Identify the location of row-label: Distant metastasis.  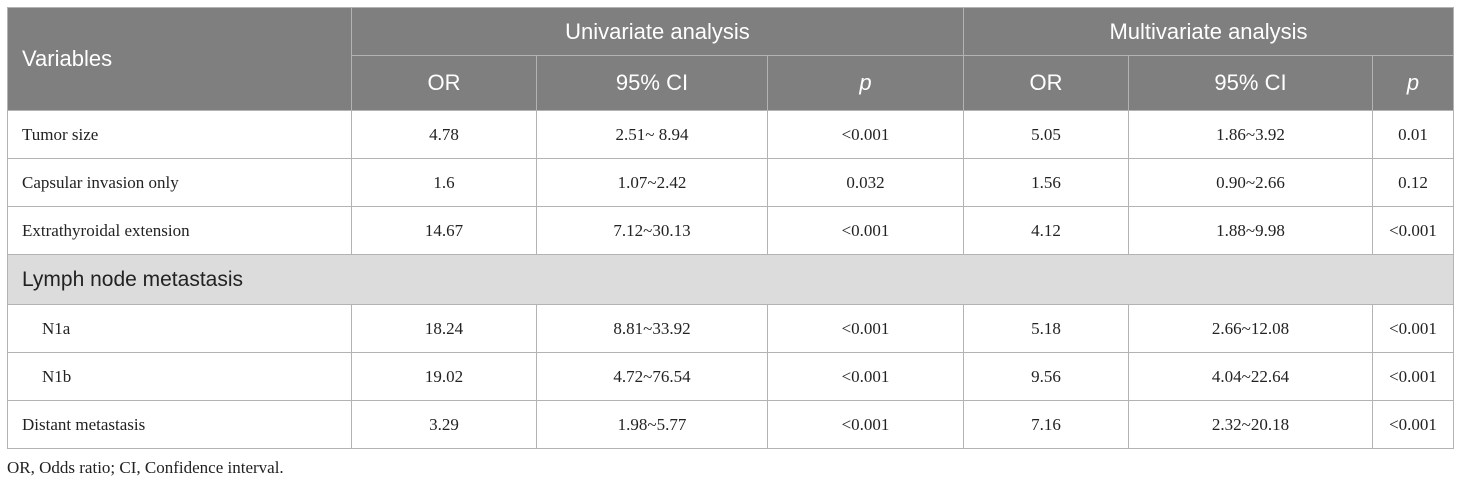
(179, 424).